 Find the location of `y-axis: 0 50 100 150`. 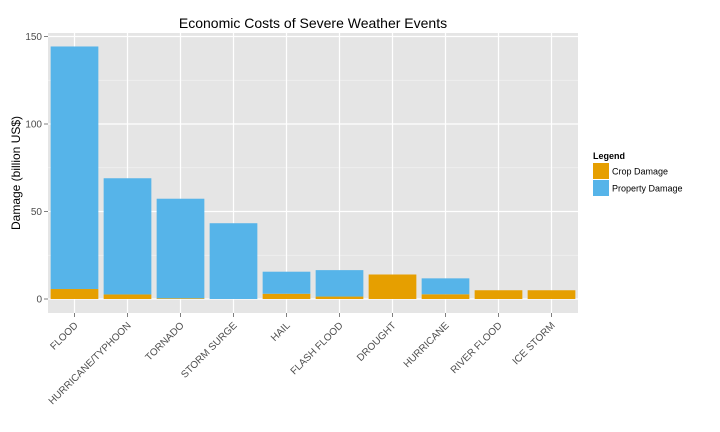

y-axis: 0 50 100 150 is located at coordinates (36, 169).